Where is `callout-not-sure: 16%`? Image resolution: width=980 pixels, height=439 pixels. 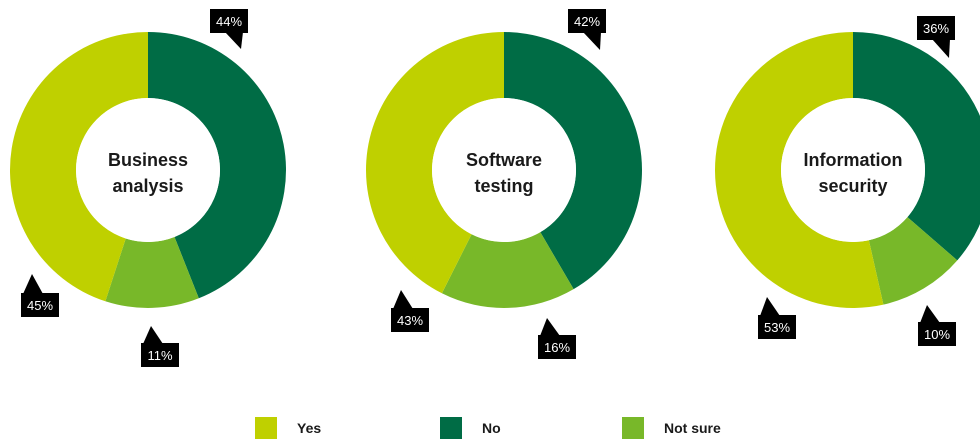 callout-not-sure: 16% is located at coordinates (557, 338).